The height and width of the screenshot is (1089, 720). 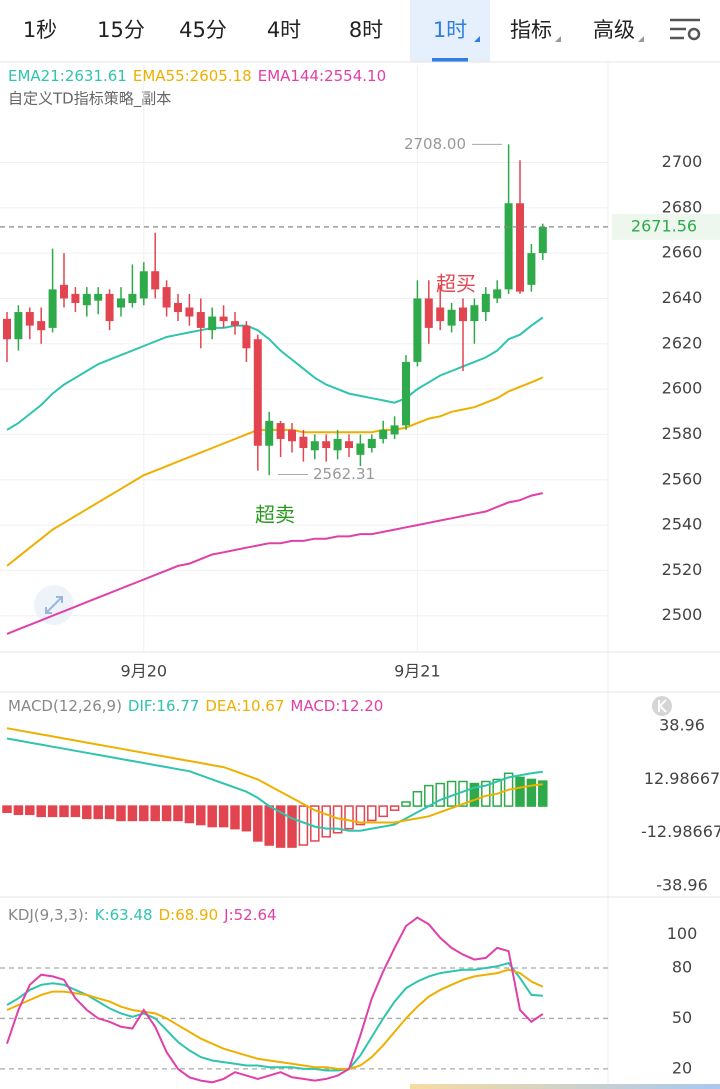 I want to click on y-tick-label: 2700, so click(x=682, y=161).